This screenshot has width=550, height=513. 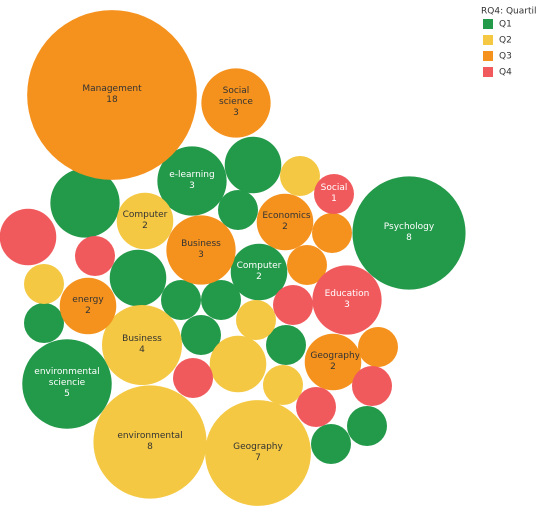 What do you see at coordinates (409, 226) in the screenshot?
I see `bubble-name: Psychology` at bounding box center [409, 226].